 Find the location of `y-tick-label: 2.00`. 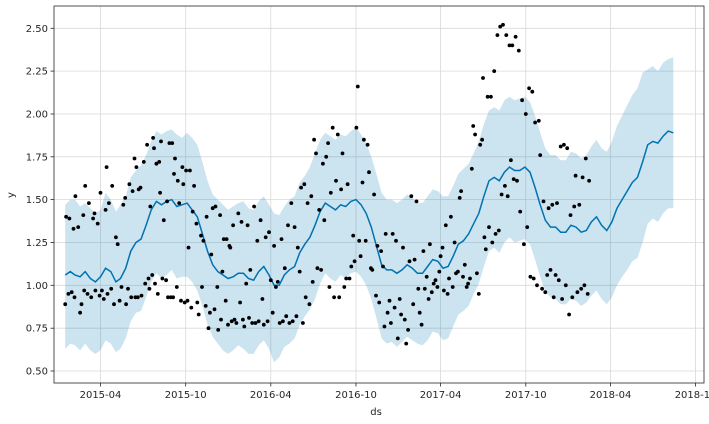

y-tick-label: 2.00 is located at coordinates (37, 115).